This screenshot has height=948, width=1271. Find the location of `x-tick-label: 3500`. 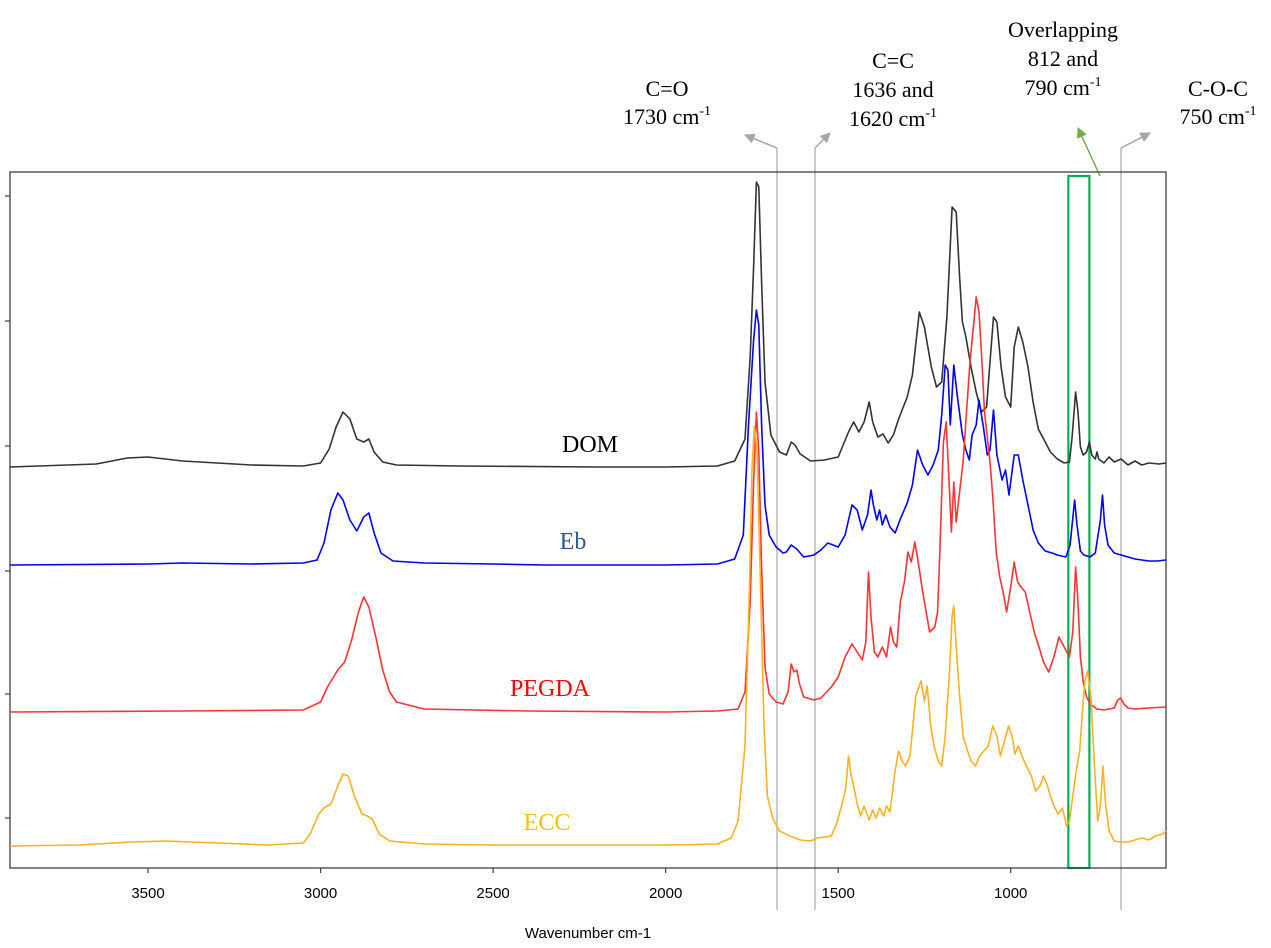

x-tick-label: 3500 is located at coordinates (147, 893).